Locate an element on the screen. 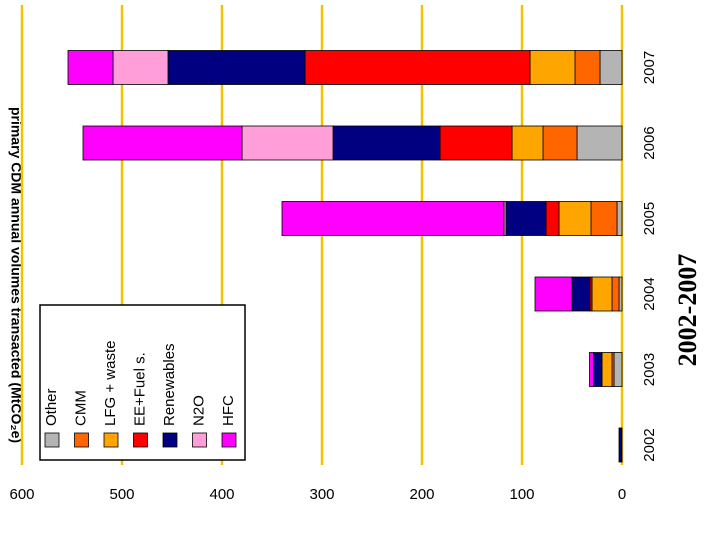 This screenshot has width=706, height=550. x-tick-label: 2003 is located at coordinates (649, 369).